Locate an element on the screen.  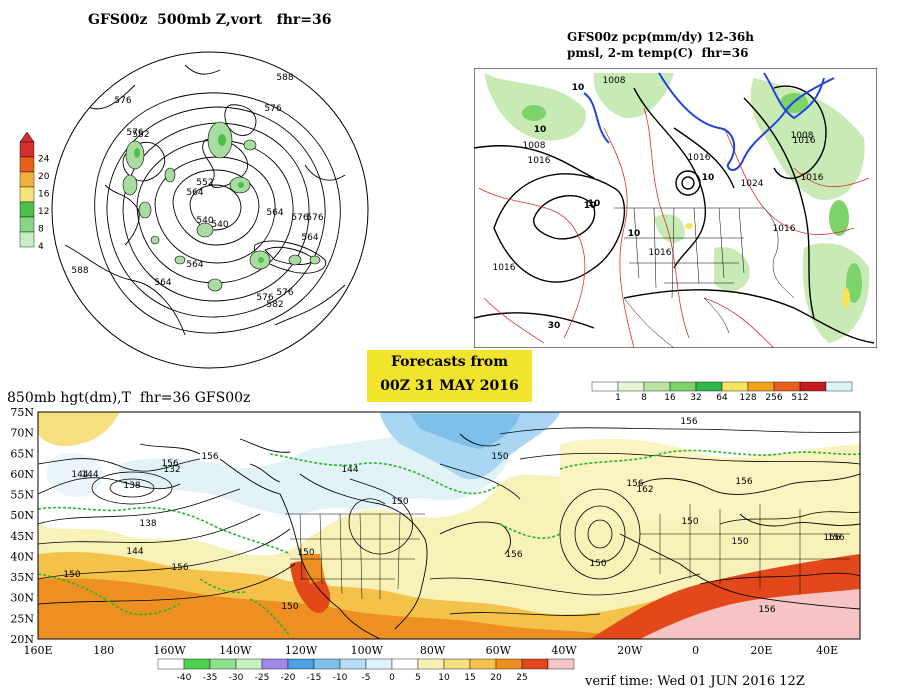
polar-contour-label: 582 is located at coordinates (274, 305).